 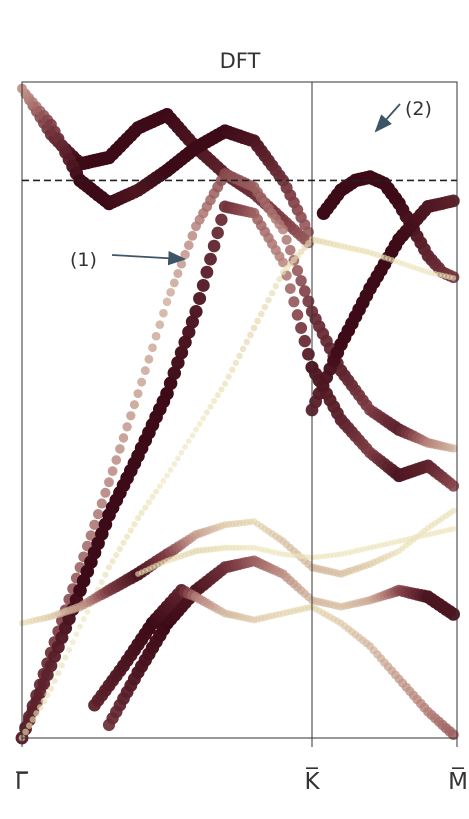 I want to click on annotation-label: (2), so click(x=418, y=109).